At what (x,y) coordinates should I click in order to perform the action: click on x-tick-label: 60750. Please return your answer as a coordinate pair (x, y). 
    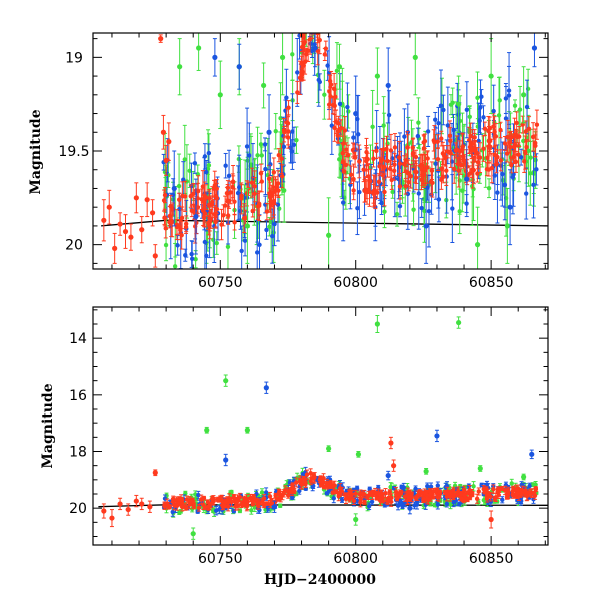
    Looking at the image, I should click on (220, 283).